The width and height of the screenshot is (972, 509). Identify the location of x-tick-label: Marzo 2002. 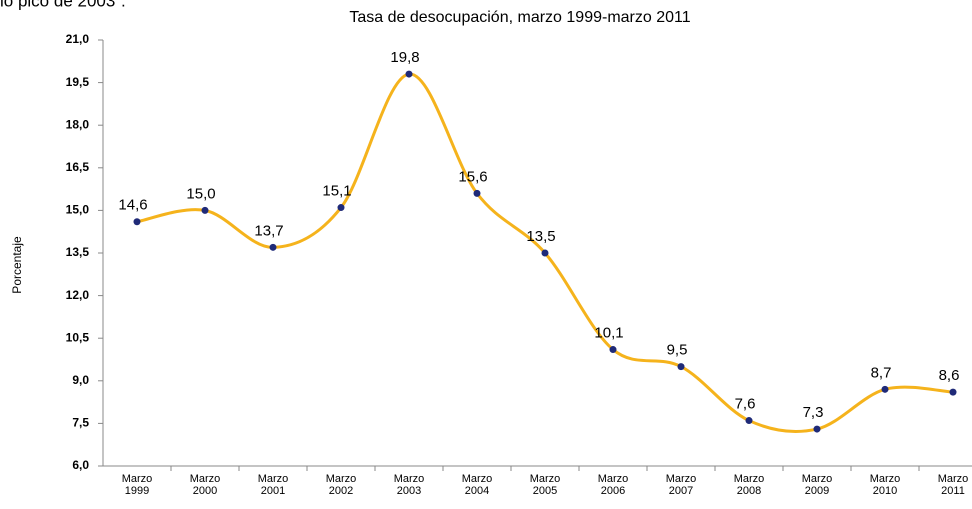
(341, 485).